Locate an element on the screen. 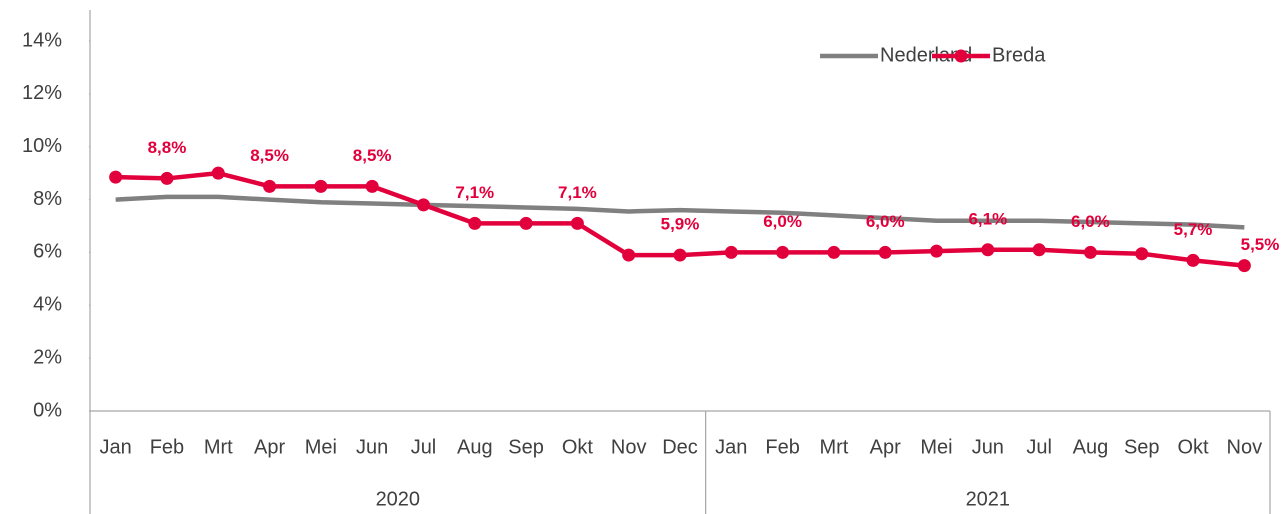 This screenshot has height=514, width=1281. legend-marker is located at coordinates (961, 56).